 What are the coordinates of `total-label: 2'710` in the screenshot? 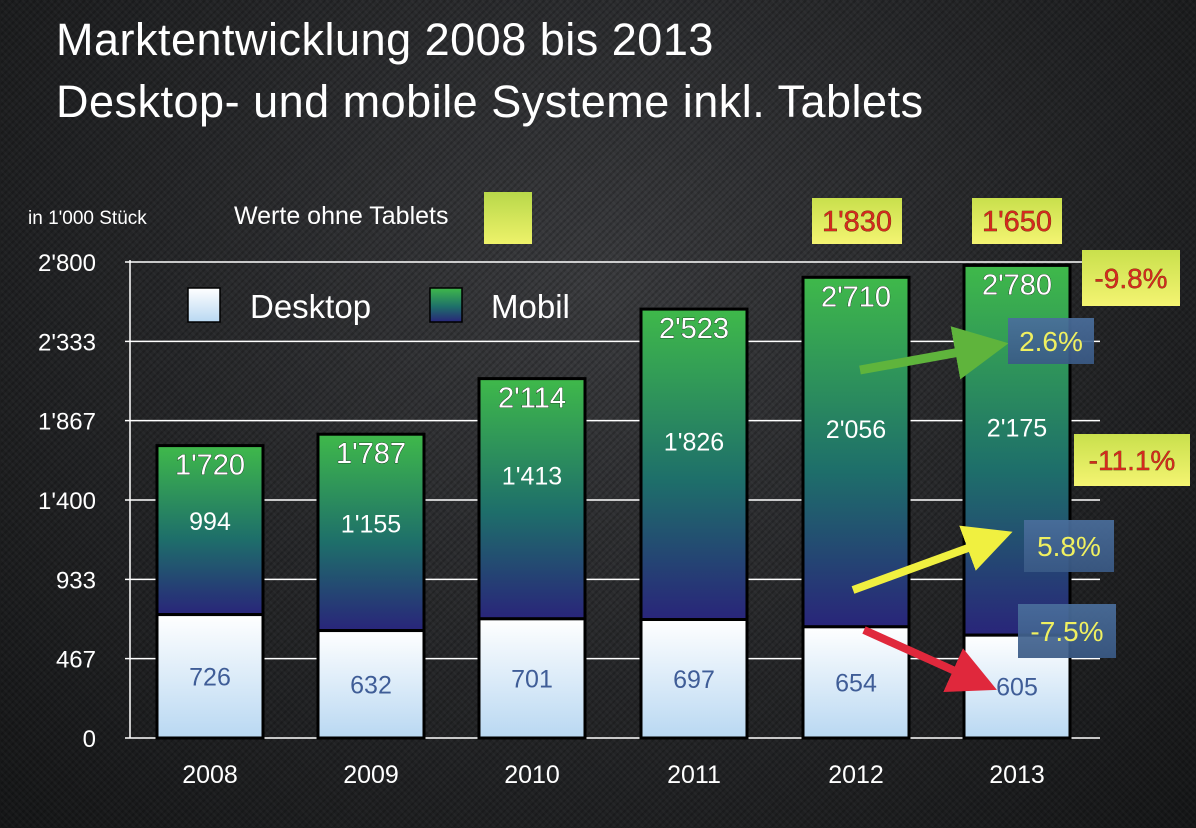 It's located at (856, 297).